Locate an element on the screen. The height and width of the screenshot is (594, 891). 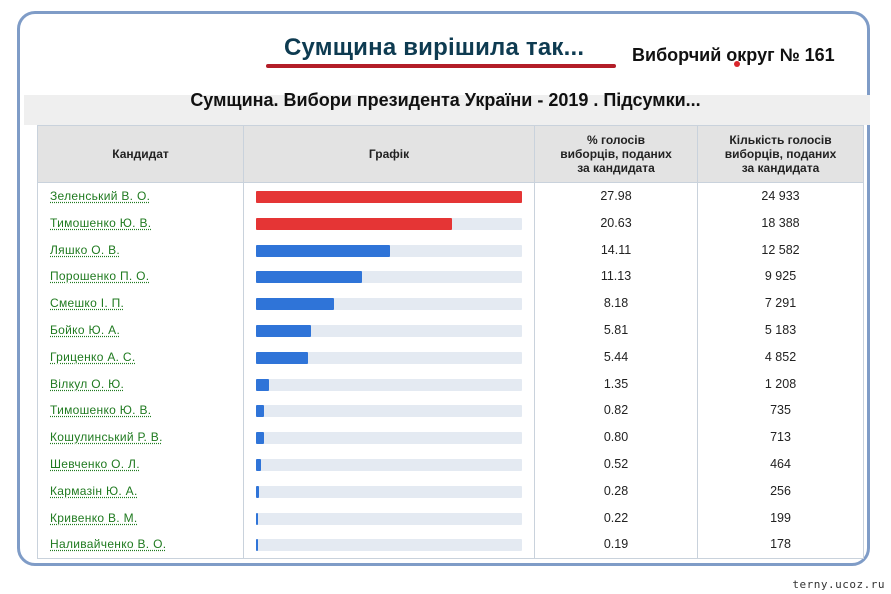
candidate-cell: Бойко Ю. А. is located at coordinates (141, 330).